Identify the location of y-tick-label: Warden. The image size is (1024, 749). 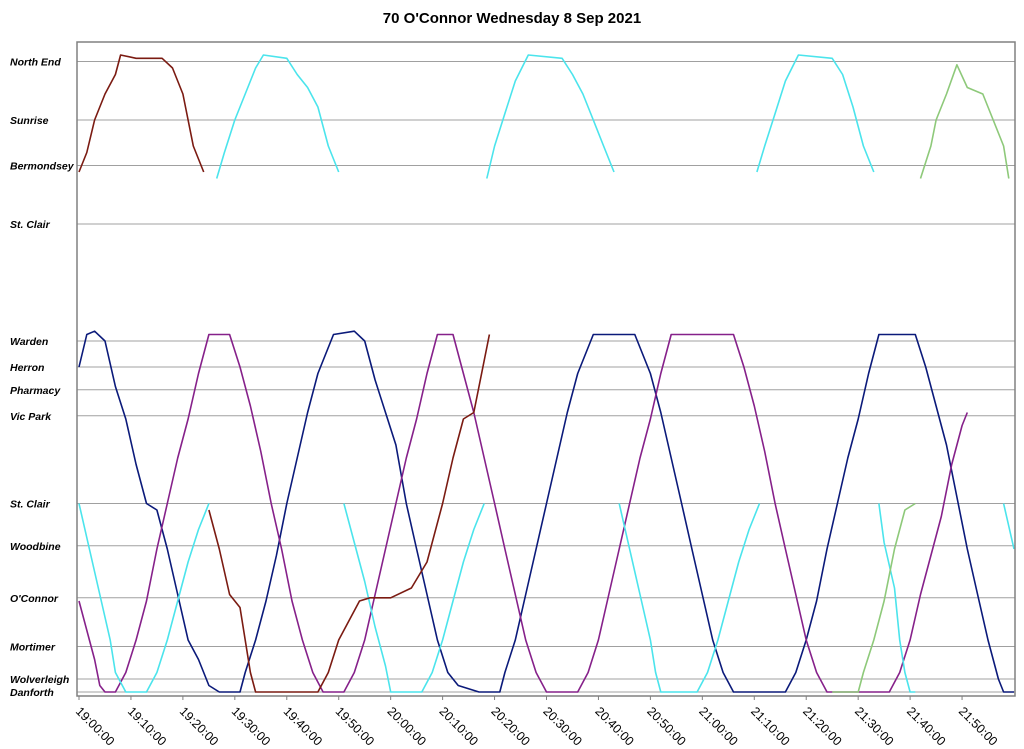
(29, 342).